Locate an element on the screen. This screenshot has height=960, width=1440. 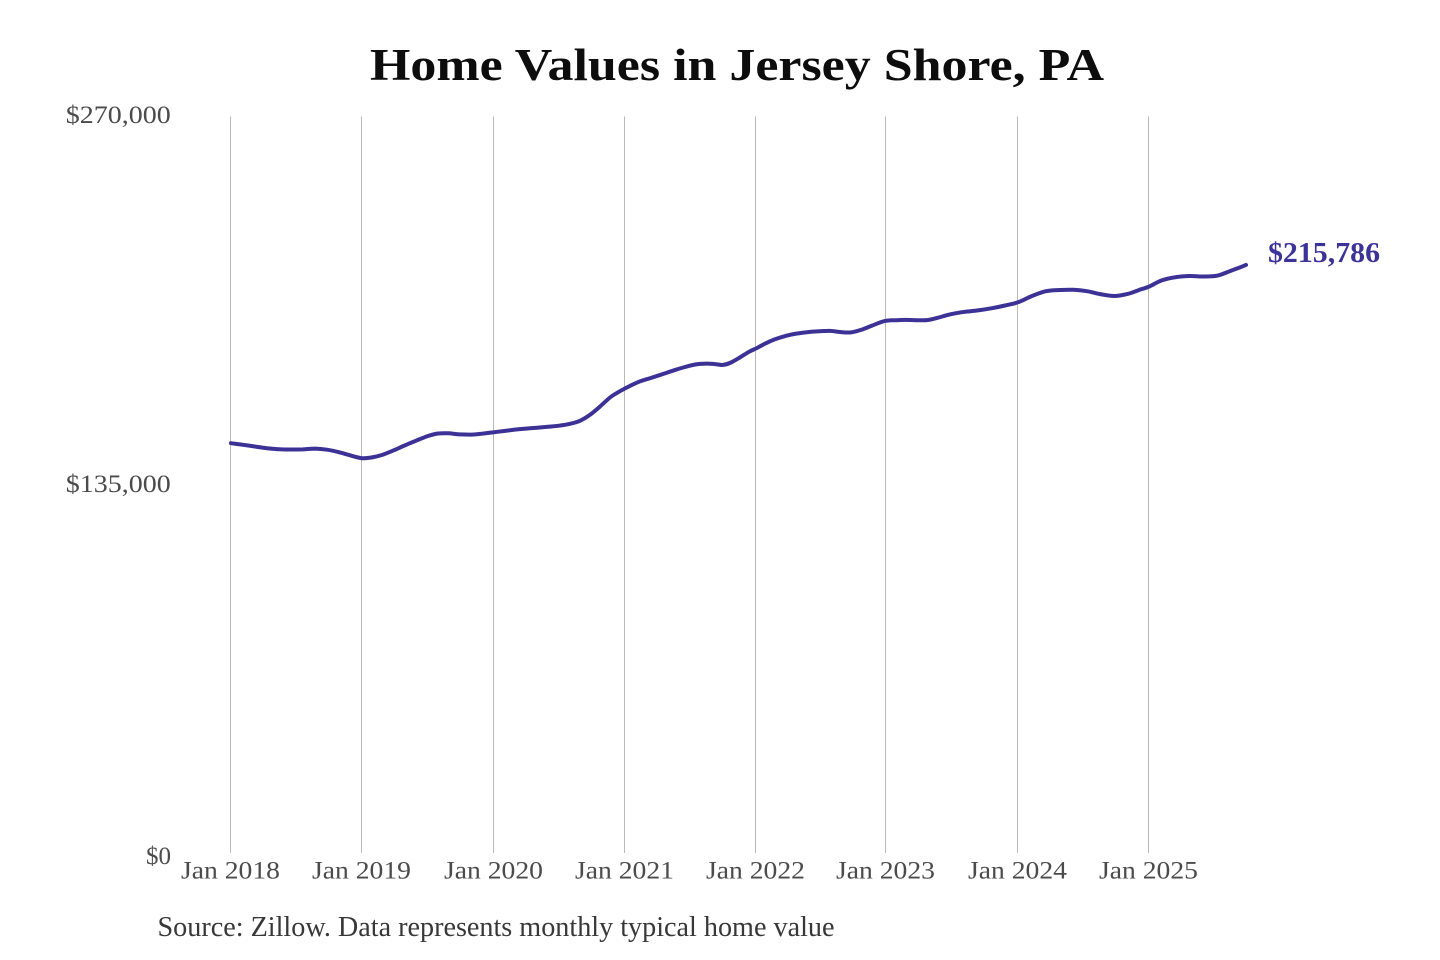
svg-text: $0 is located at coordinates (158, 856).